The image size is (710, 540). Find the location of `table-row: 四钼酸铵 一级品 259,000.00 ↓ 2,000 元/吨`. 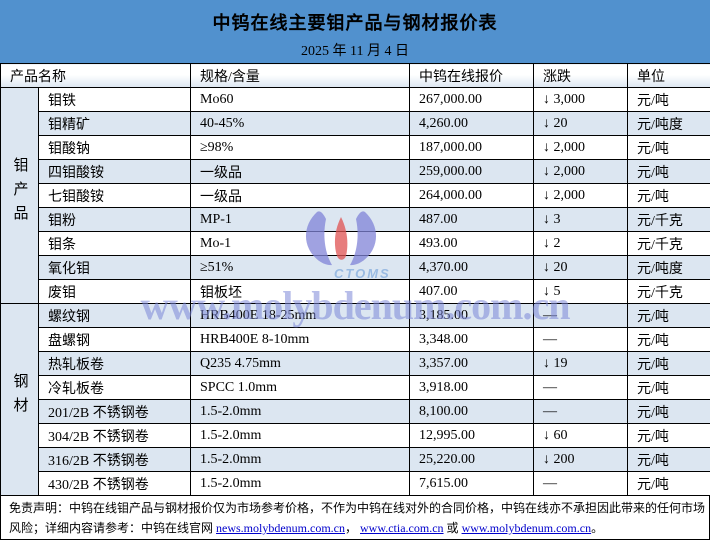

table-row: 四钼酸铵 一级品 259,000.00 ↓ 2,000 元/吨 is located at coordinates (355, 171).